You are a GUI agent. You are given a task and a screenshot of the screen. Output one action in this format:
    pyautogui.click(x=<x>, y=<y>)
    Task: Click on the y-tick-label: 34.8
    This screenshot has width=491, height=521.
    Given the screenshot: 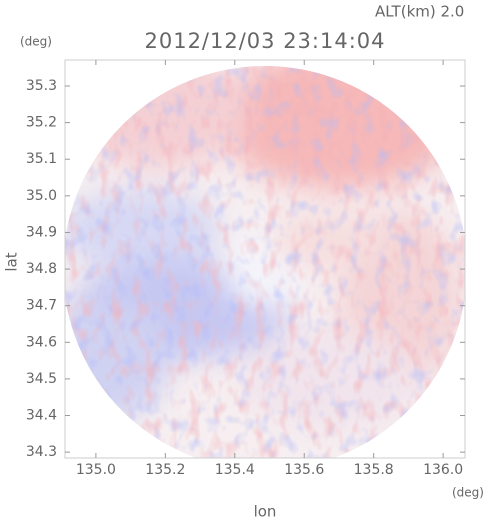 What is the action you would take?
    pyautogui.click(x=41, y=269)
    